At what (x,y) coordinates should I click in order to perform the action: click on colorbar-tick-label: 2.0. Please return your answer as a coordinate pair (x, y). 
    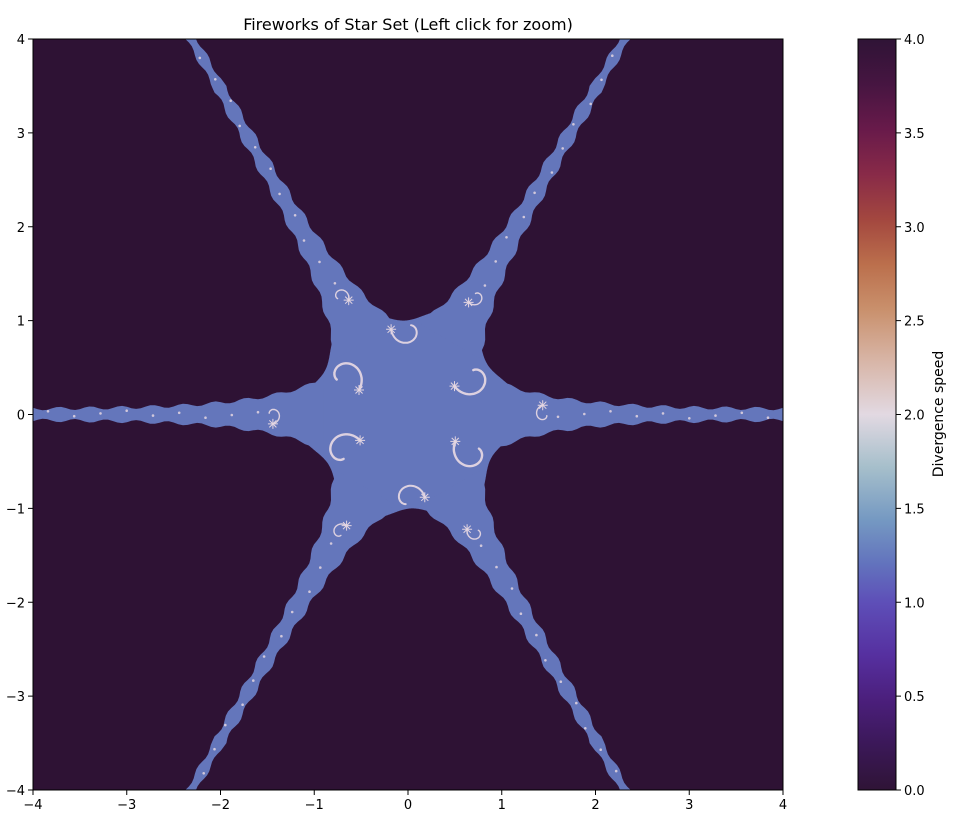
    Looking at the image, I should click on (914, 416).